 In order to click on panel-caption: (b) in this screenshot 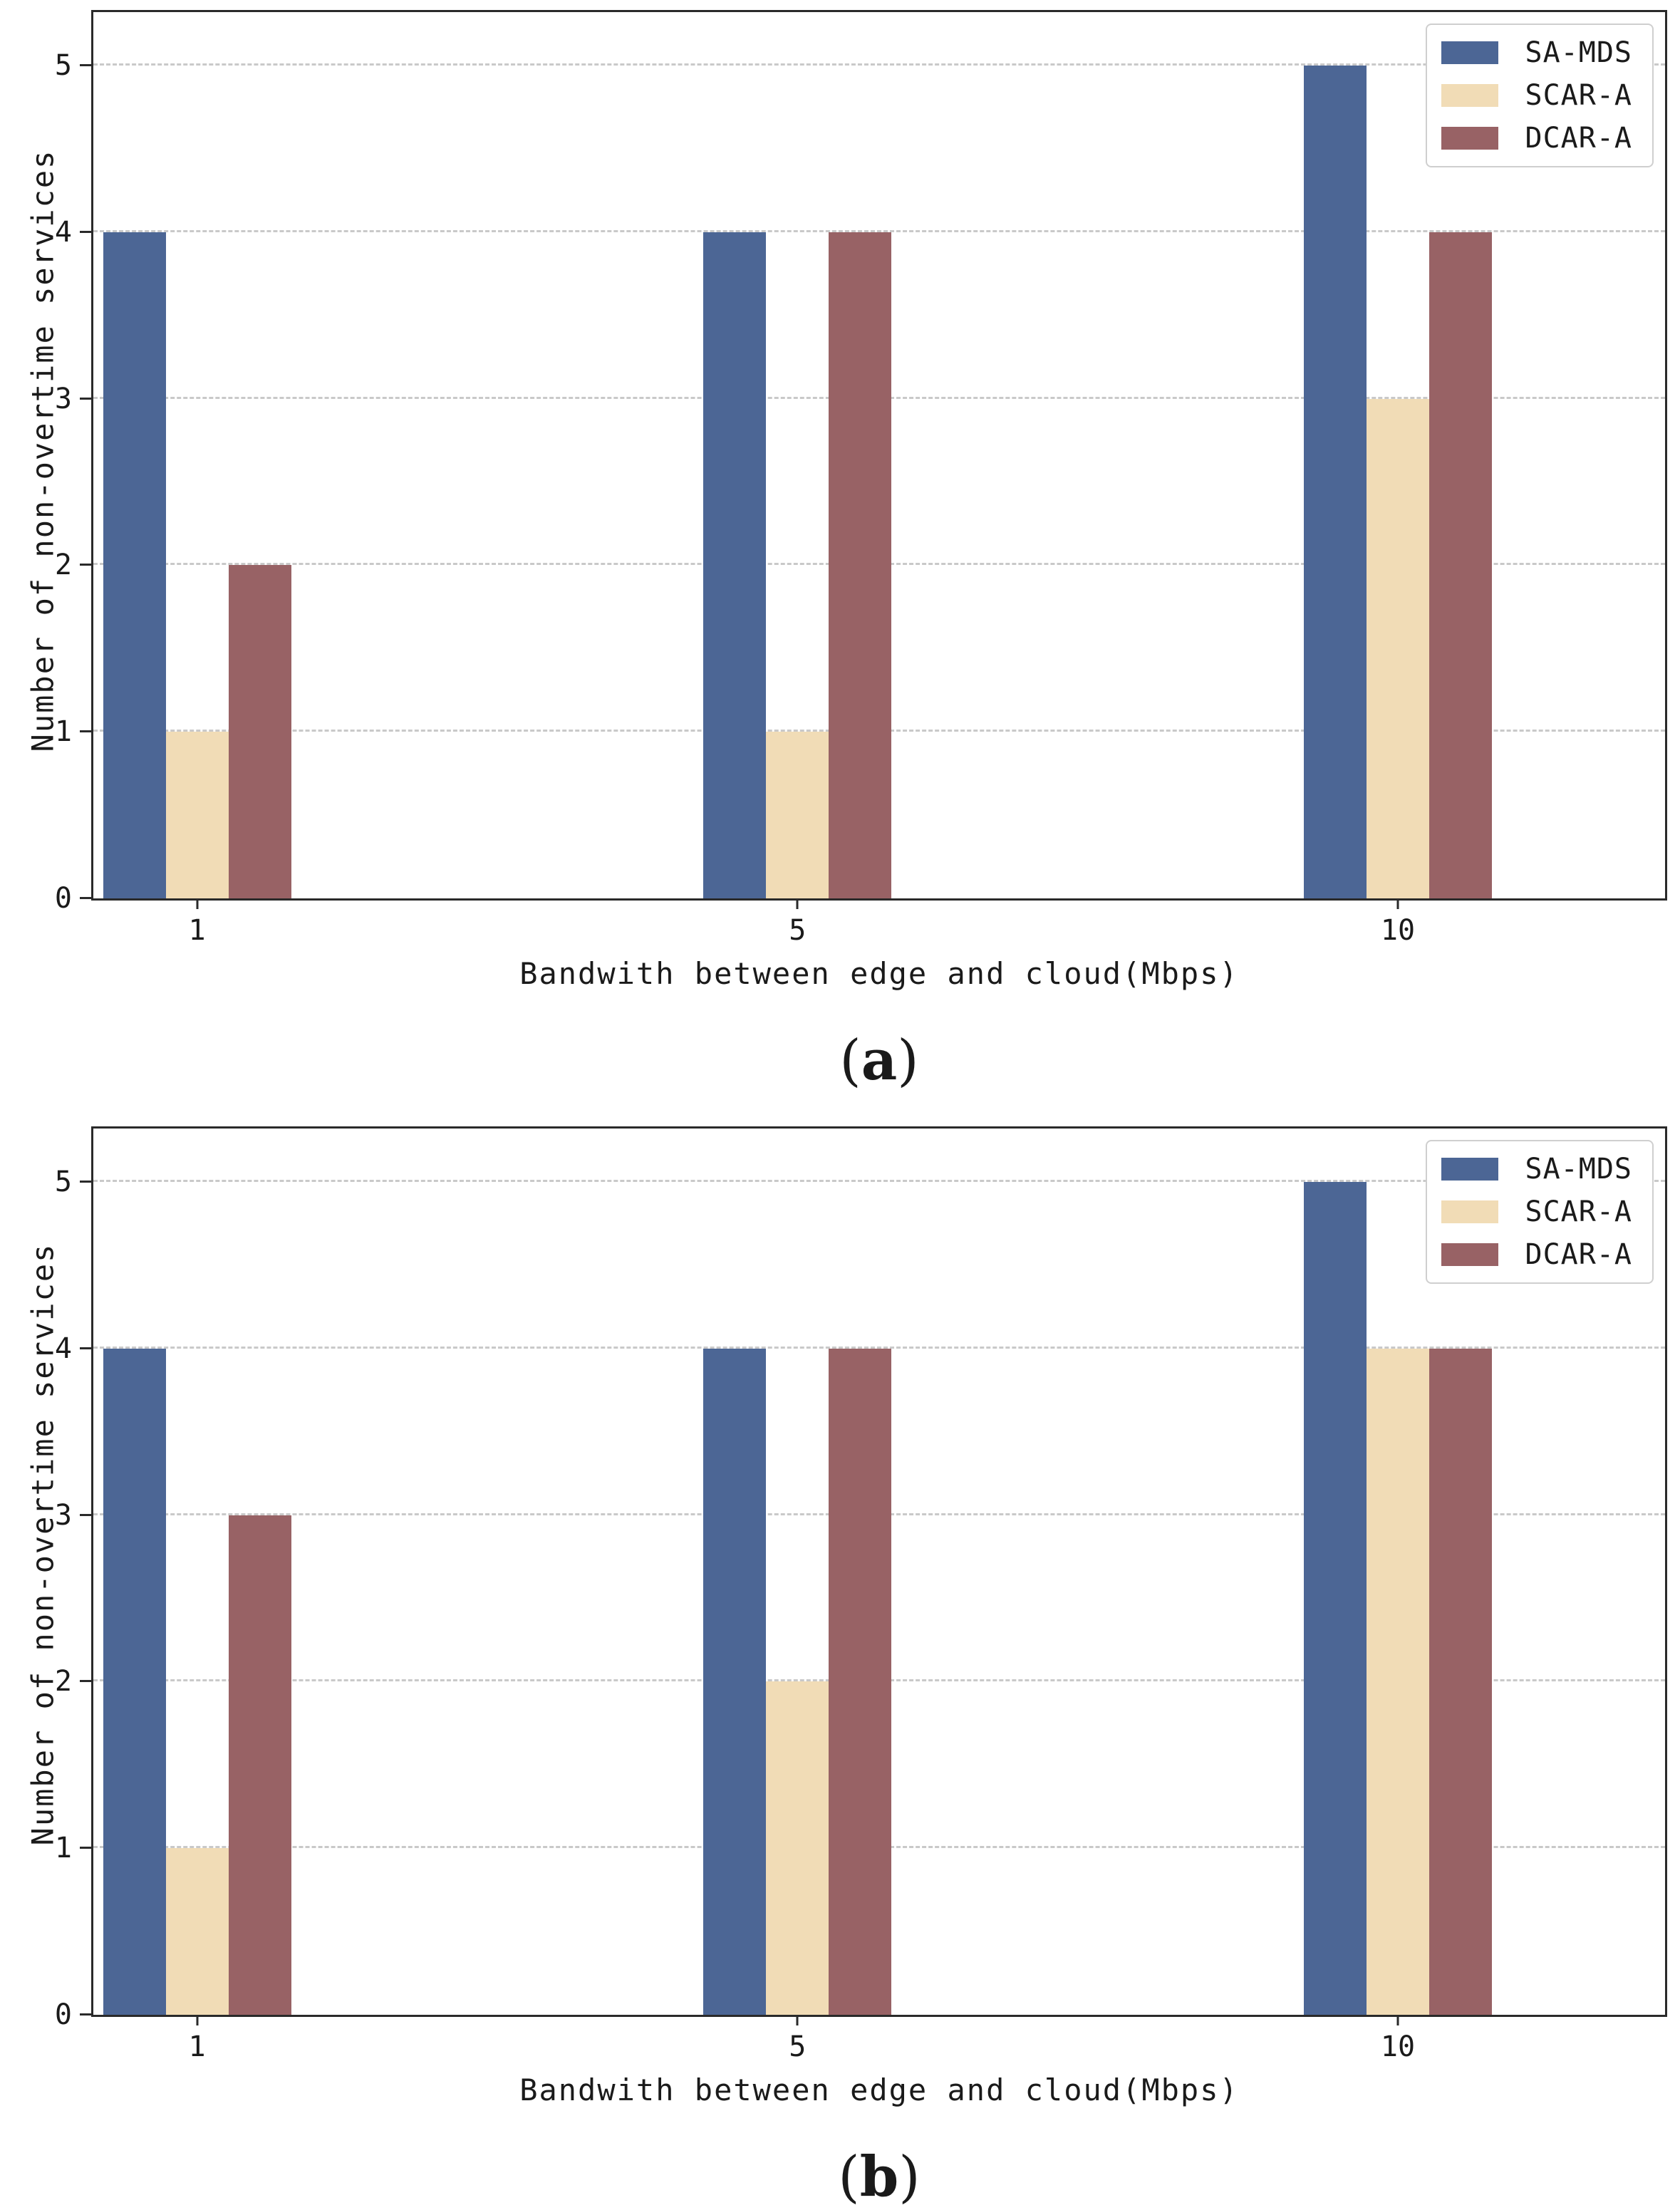, I will do `click(879, 2177)`.